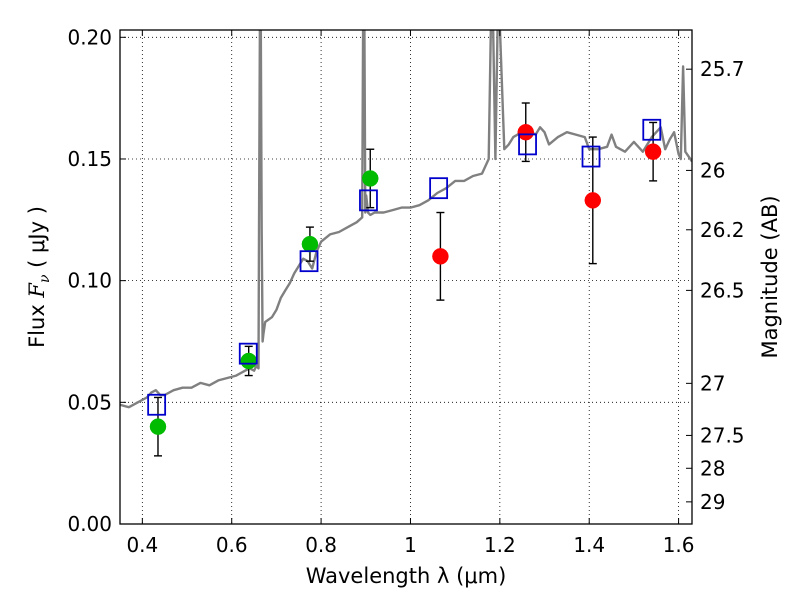 The width and height of the screenshot is (800, 600). Describe the element at coordinates (722, 69) in the screenshot. I see `right-tick-label: 25.7` at that location.